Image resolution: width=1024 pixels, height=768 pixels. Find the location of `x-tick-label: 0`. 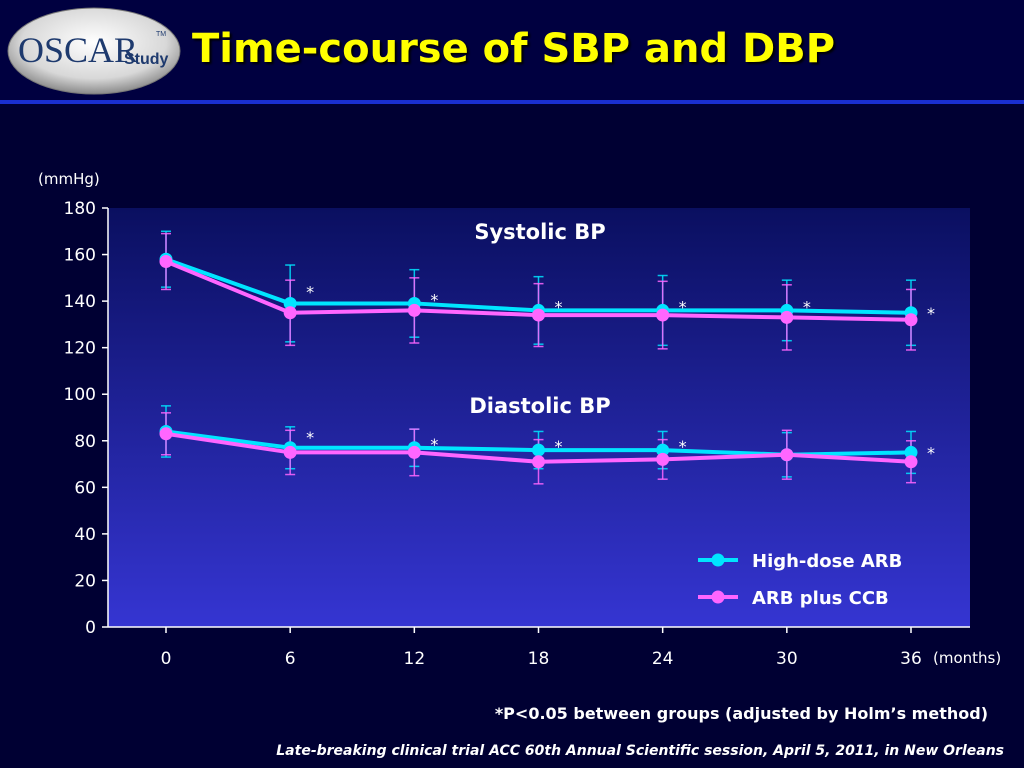

x-tick-label: 0 is located at coordinates (166, 659).